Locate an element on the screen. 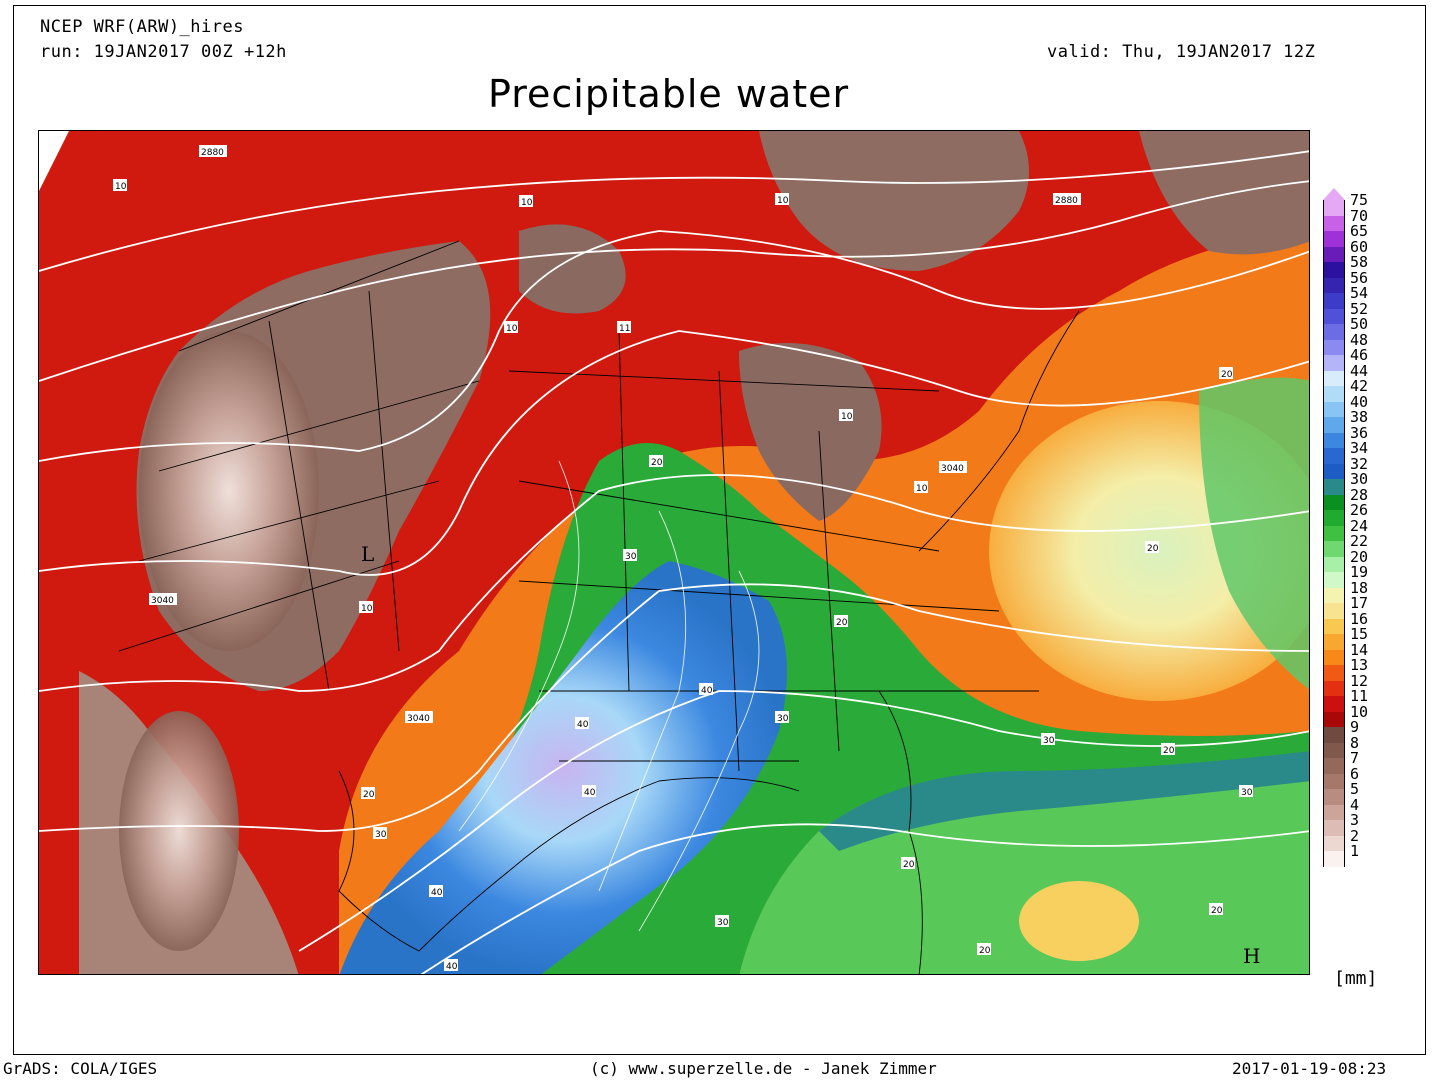  legend-label: 26 is located at coordinates (1359, 510).